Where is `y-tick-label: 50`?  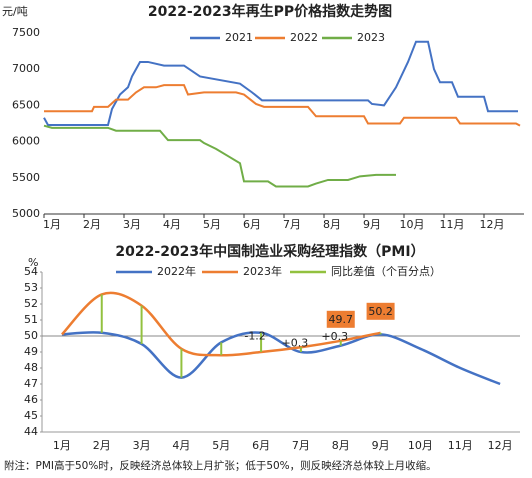 y-tick-label: 50 is located at coordinates (31, 335).